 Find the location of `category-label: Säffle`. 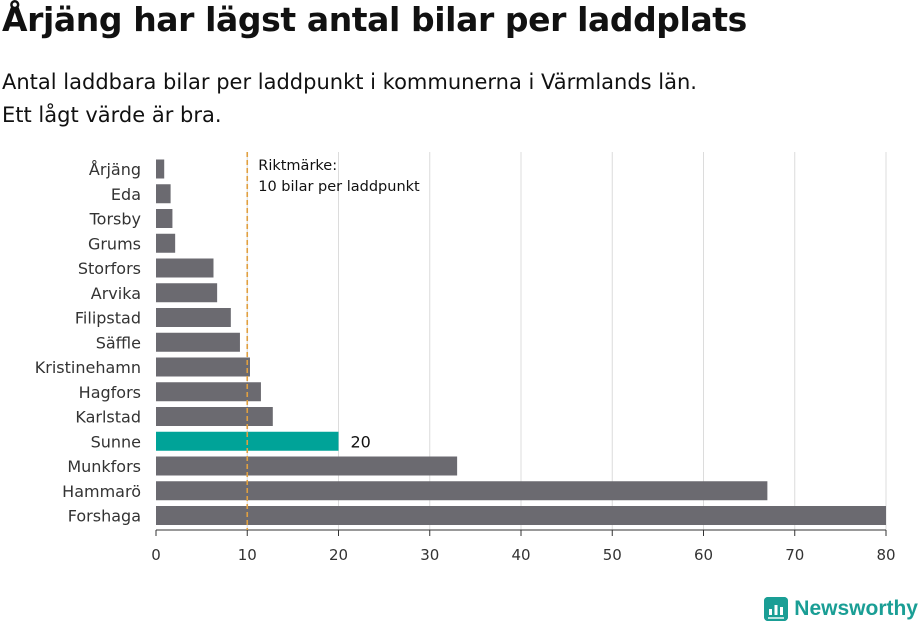

category-label: Säffle is located at coordinates (118, 342).